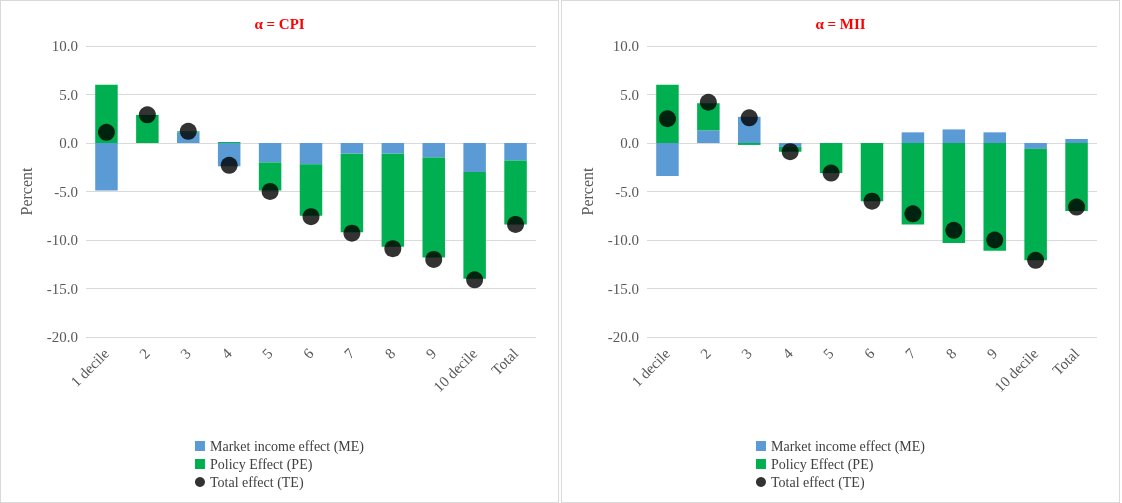 Image resolution: width=1122 pixels, height=503 pixels. What do you see at coordinates (279, 23) in the screenshot?
I see `chart-title: α = CPI` at bounding box center [279, 23].